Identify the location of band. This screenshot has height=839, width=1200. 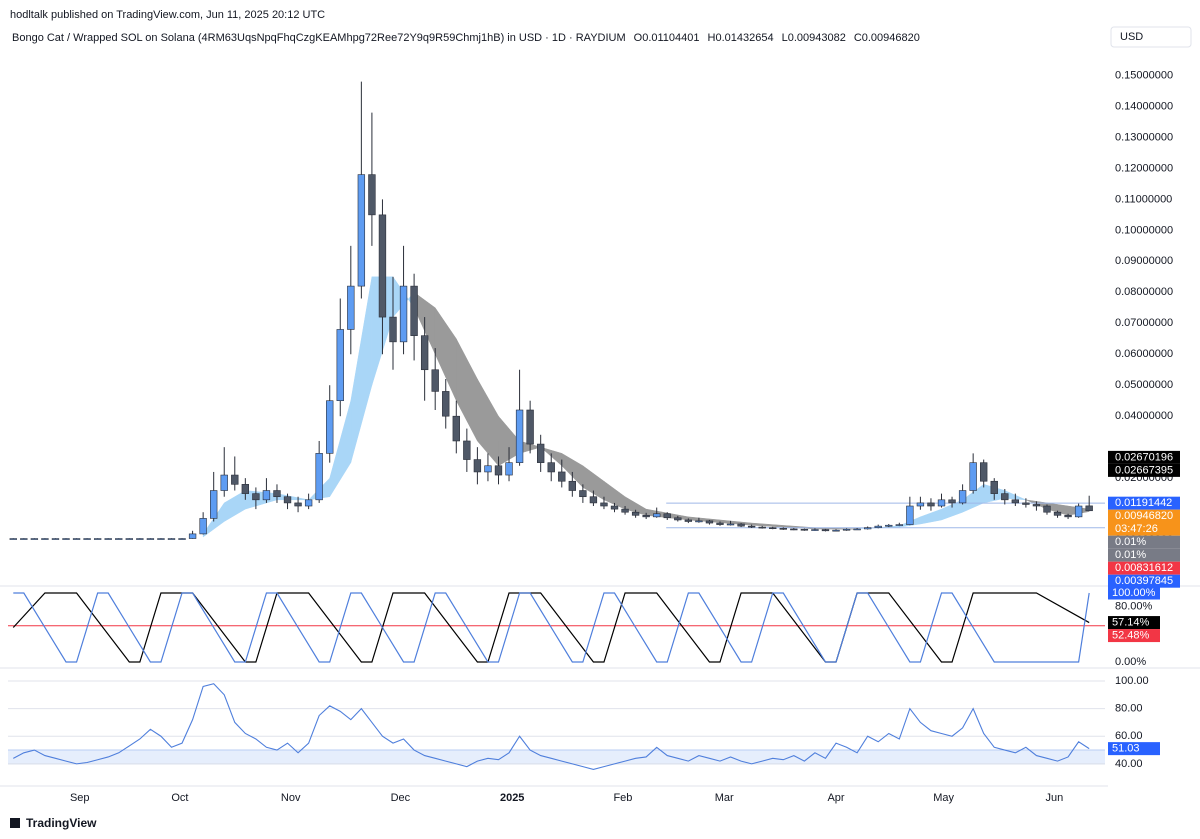
(556, 757).